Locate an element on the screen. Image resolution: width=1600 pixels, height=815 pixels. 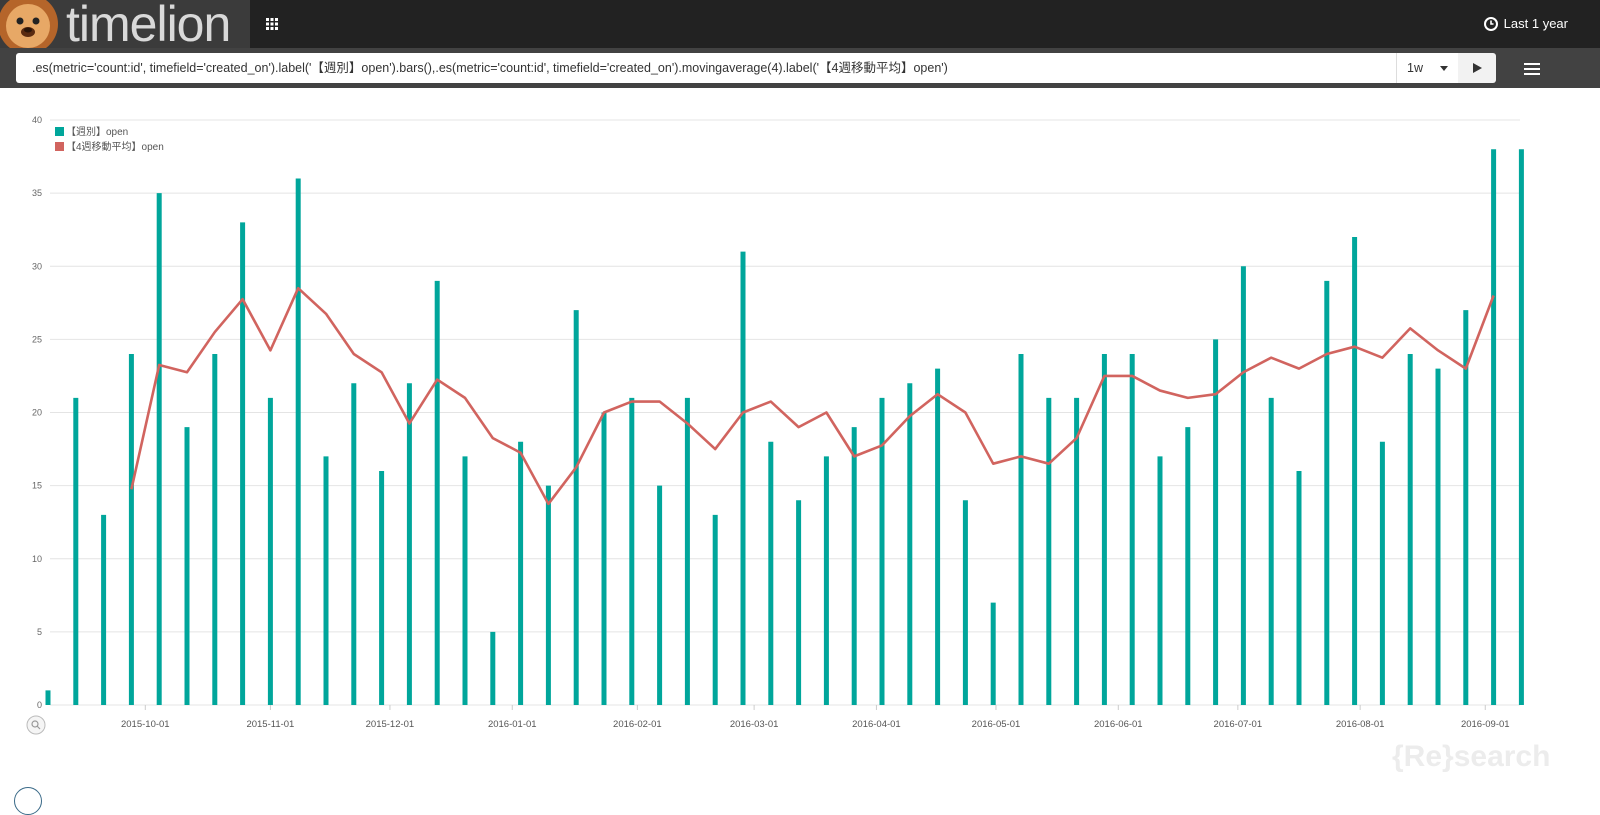
app-name: timelion is located at coordinates (148, 24).